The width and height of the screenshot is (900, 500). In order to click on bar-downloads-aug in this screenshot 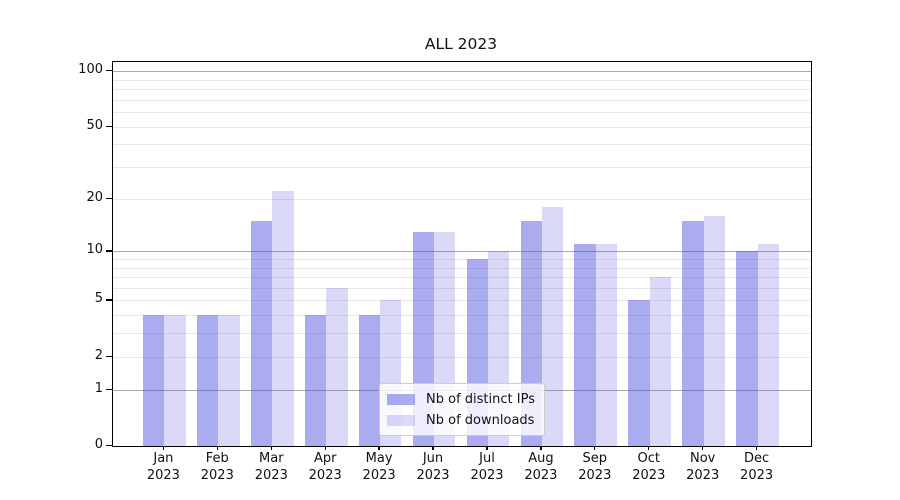, I will do `click(552, 326)`.